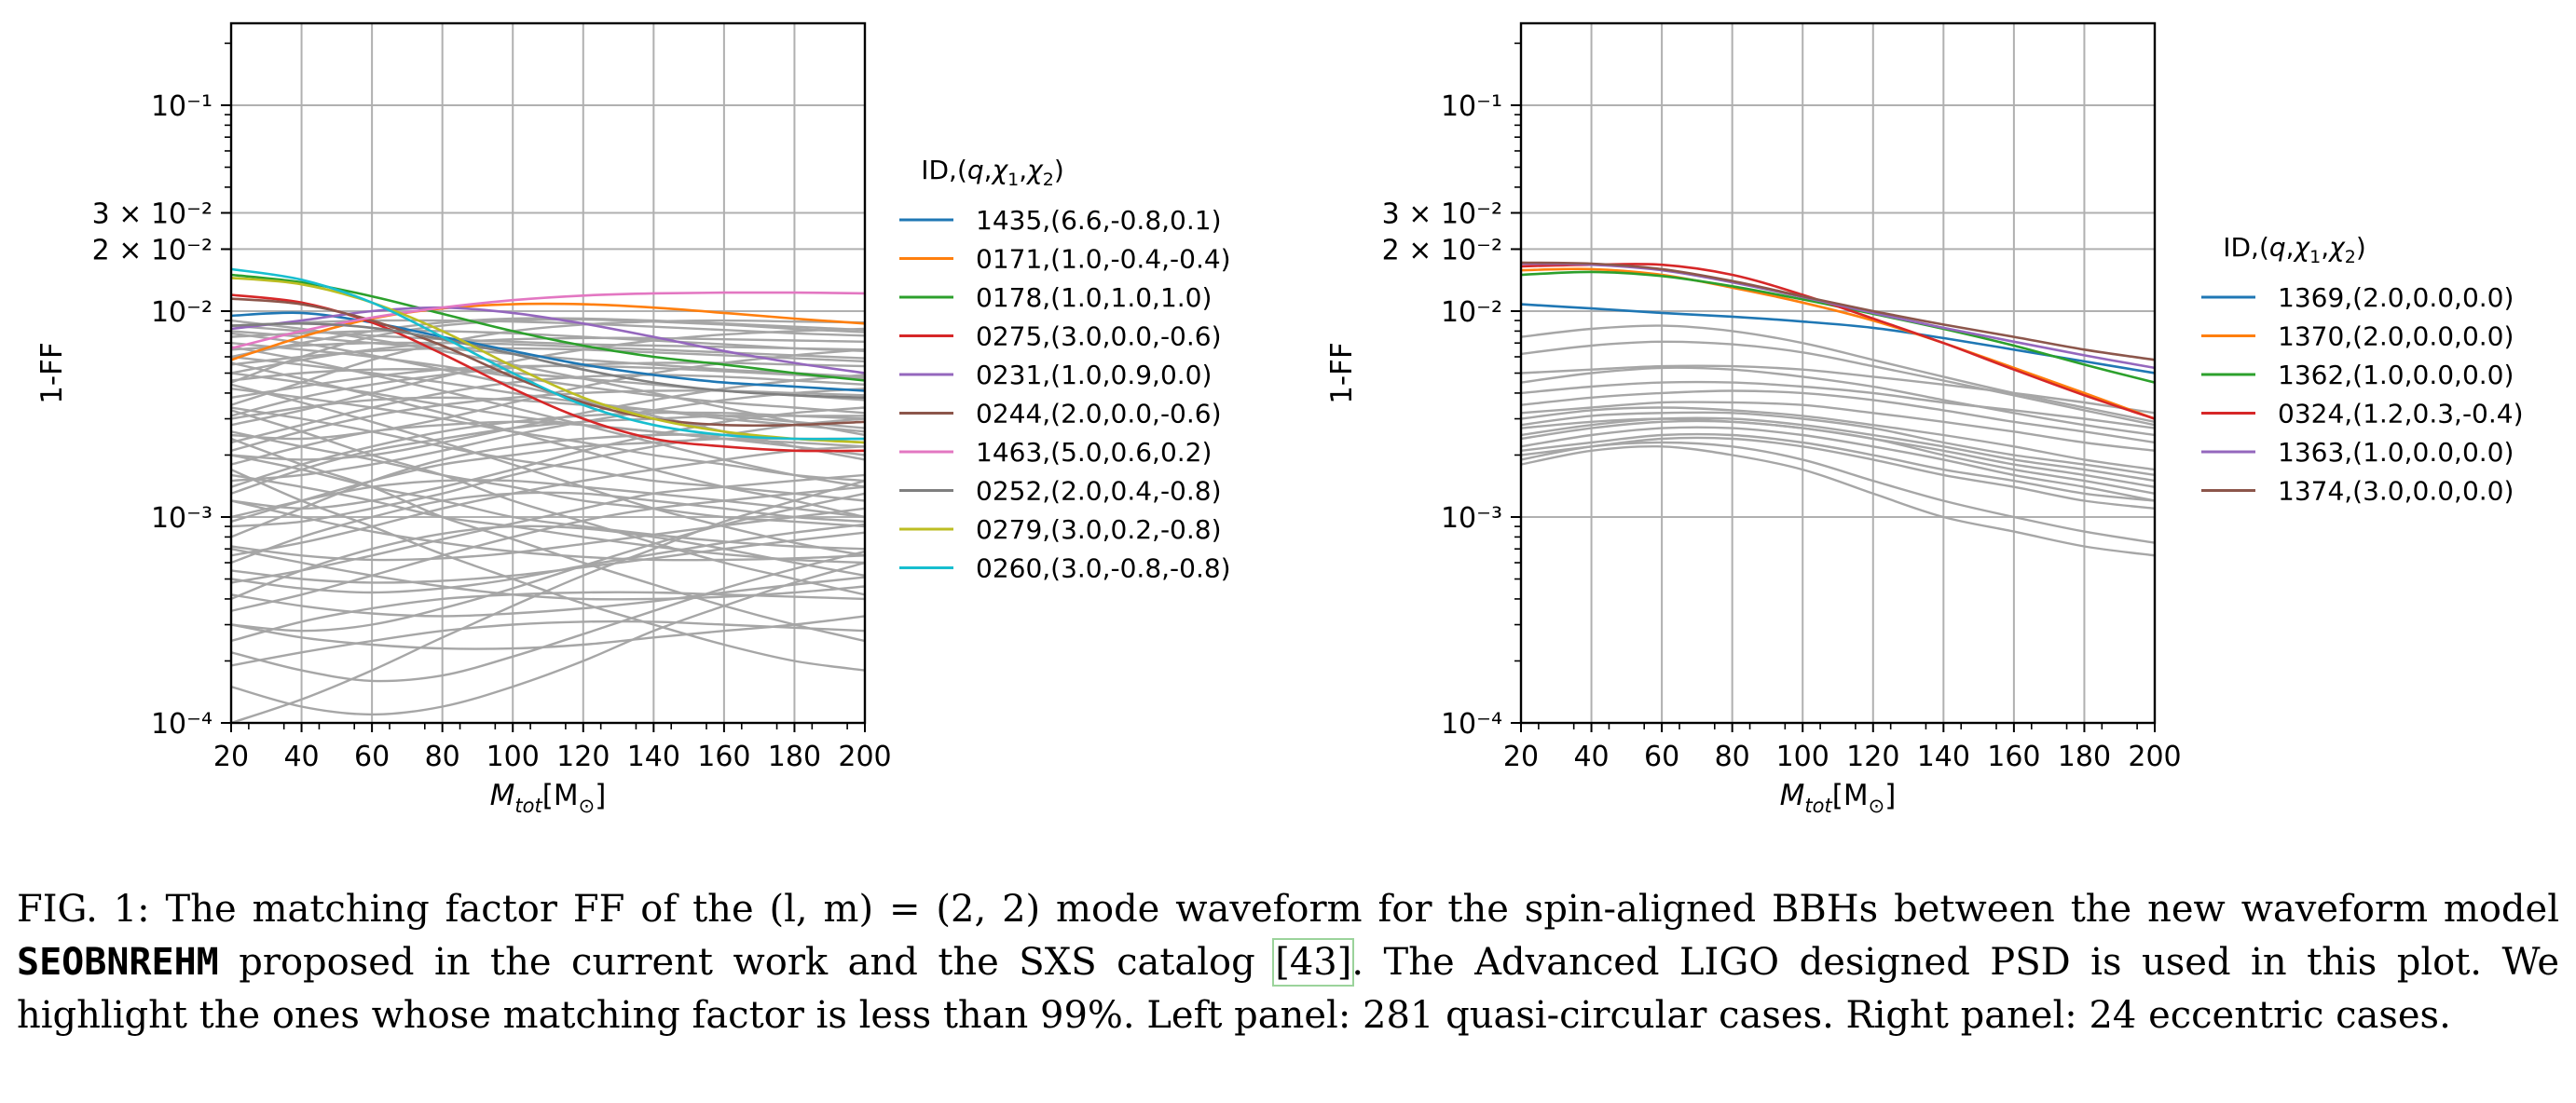 The image size is (2576, 1103). I want to click on x-tick-label: 40, so click(301, 757).